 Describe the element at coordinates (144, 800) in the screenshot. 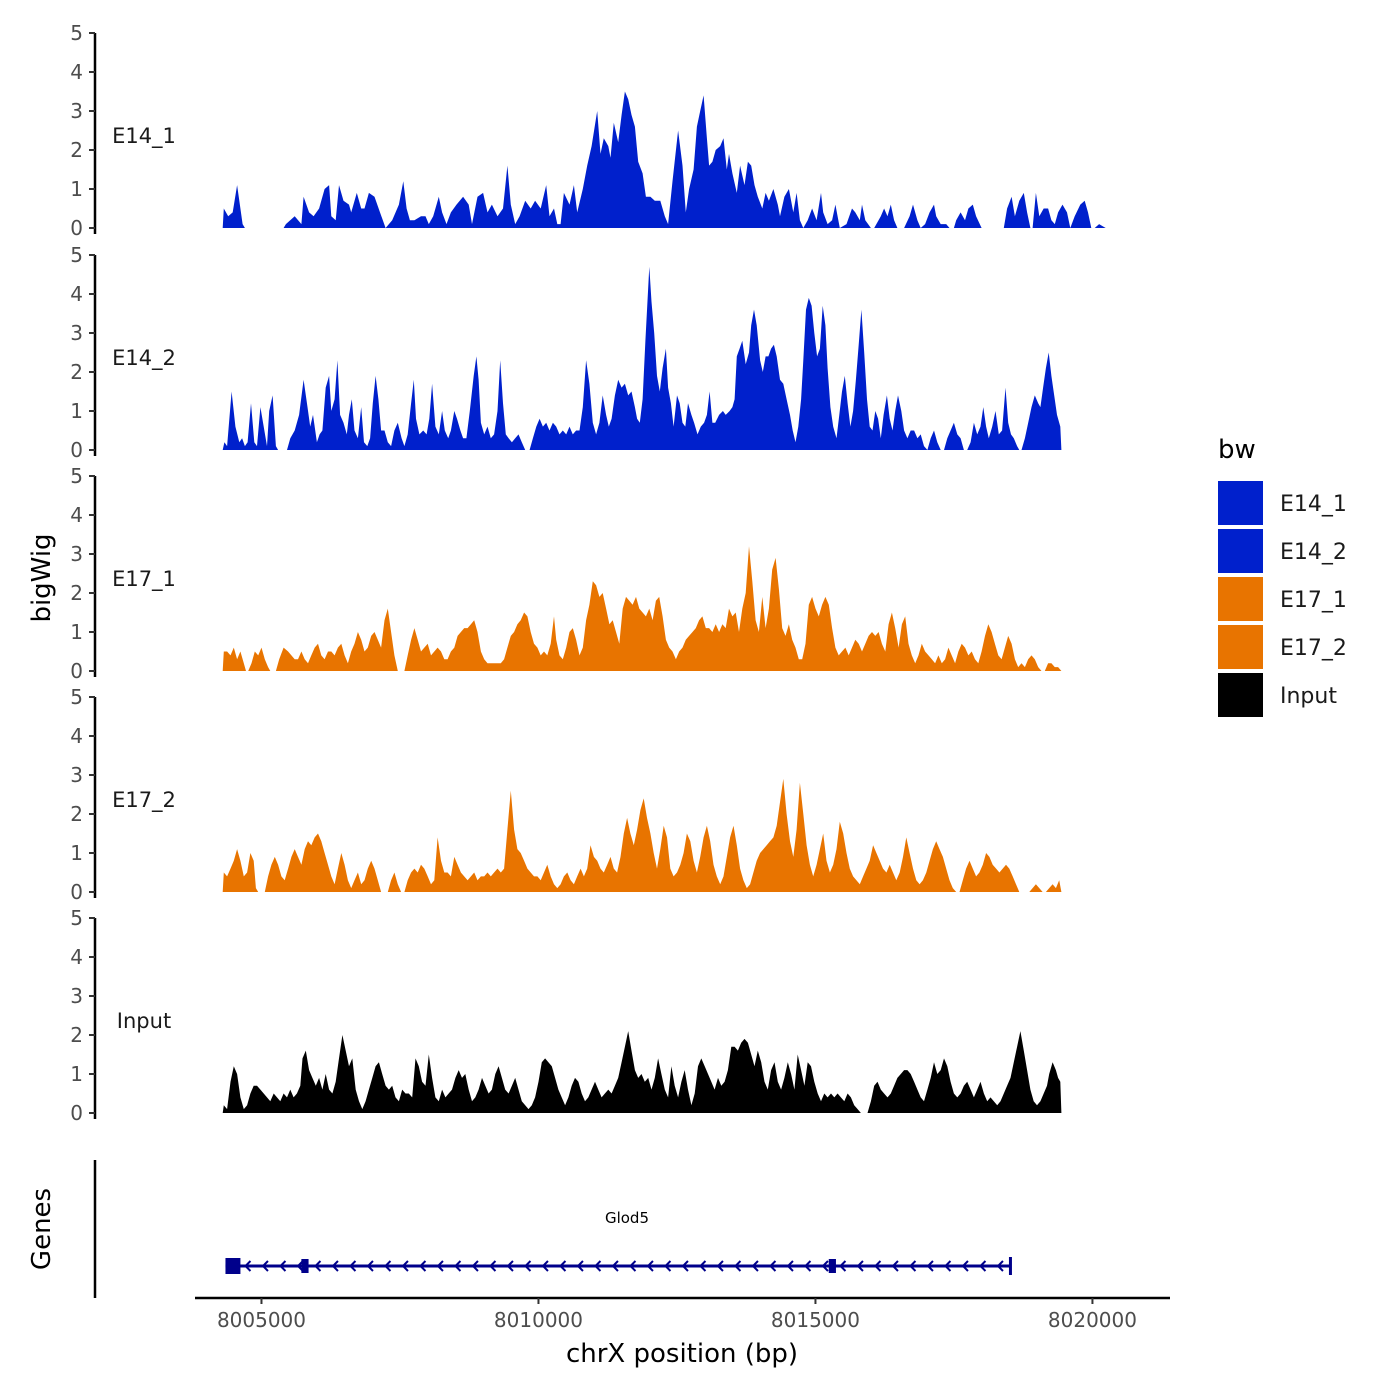

I see `track-label: E17_2` at that location.